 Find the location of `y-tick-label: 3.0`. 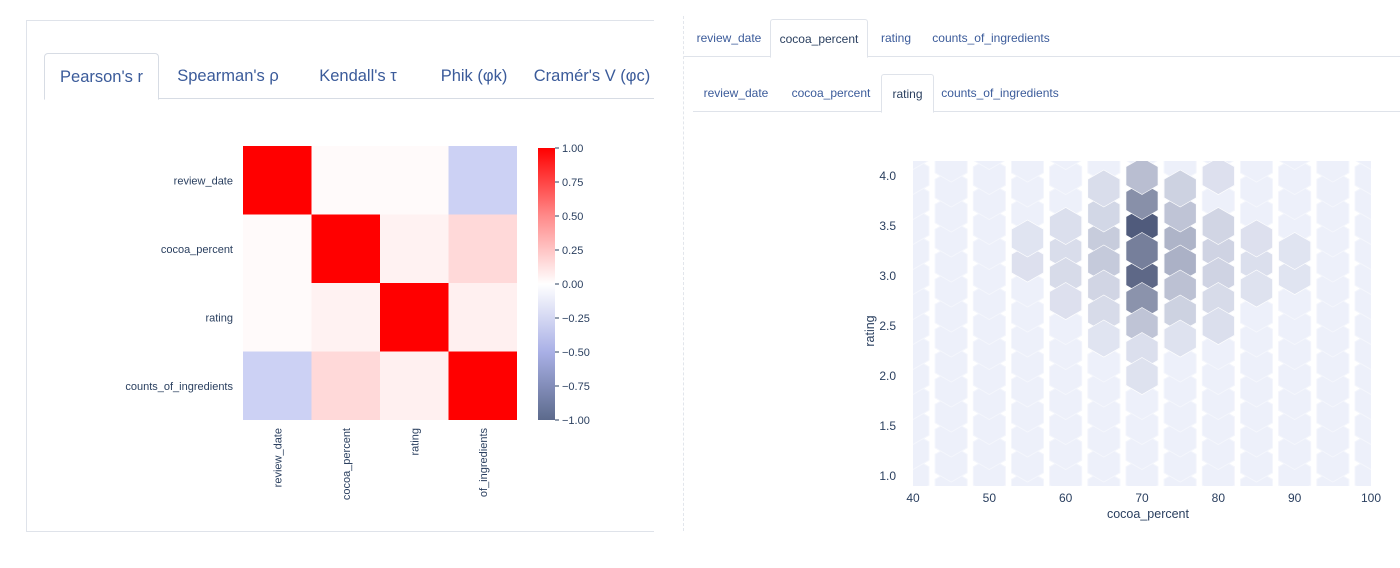

y-tick-label: 3.0 is located at coordinates (887, 276).